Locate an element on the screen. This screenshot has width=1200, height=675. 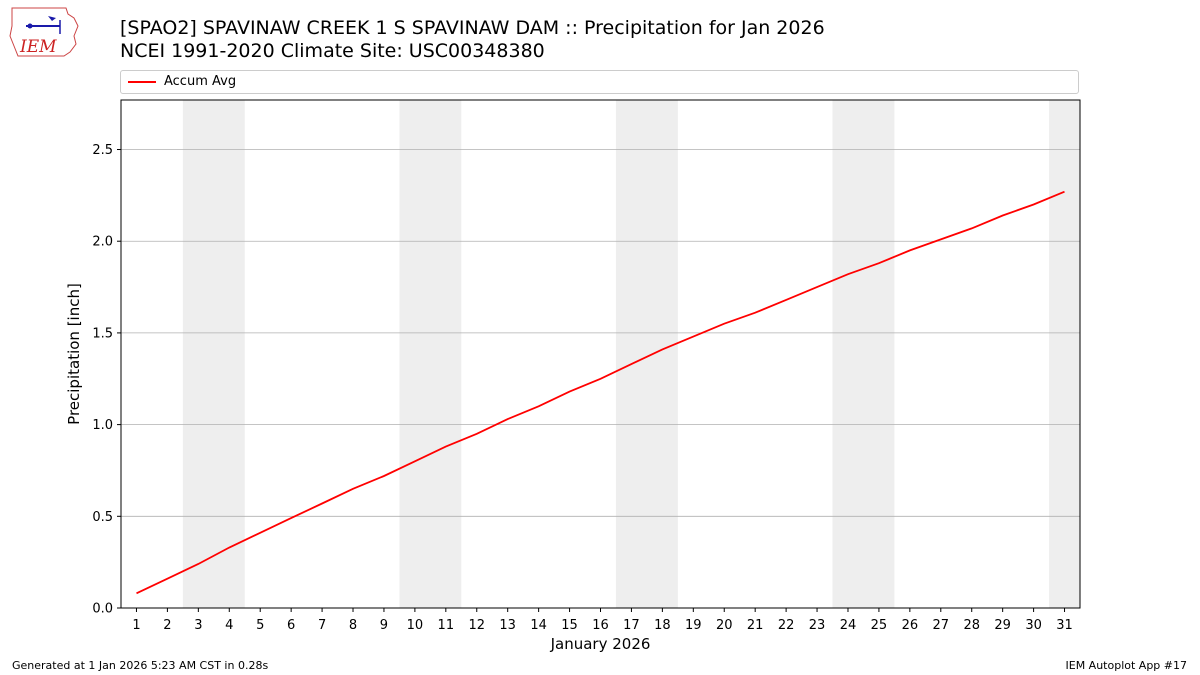
x-tick-label: 16 is located at coordinates (600, 625).